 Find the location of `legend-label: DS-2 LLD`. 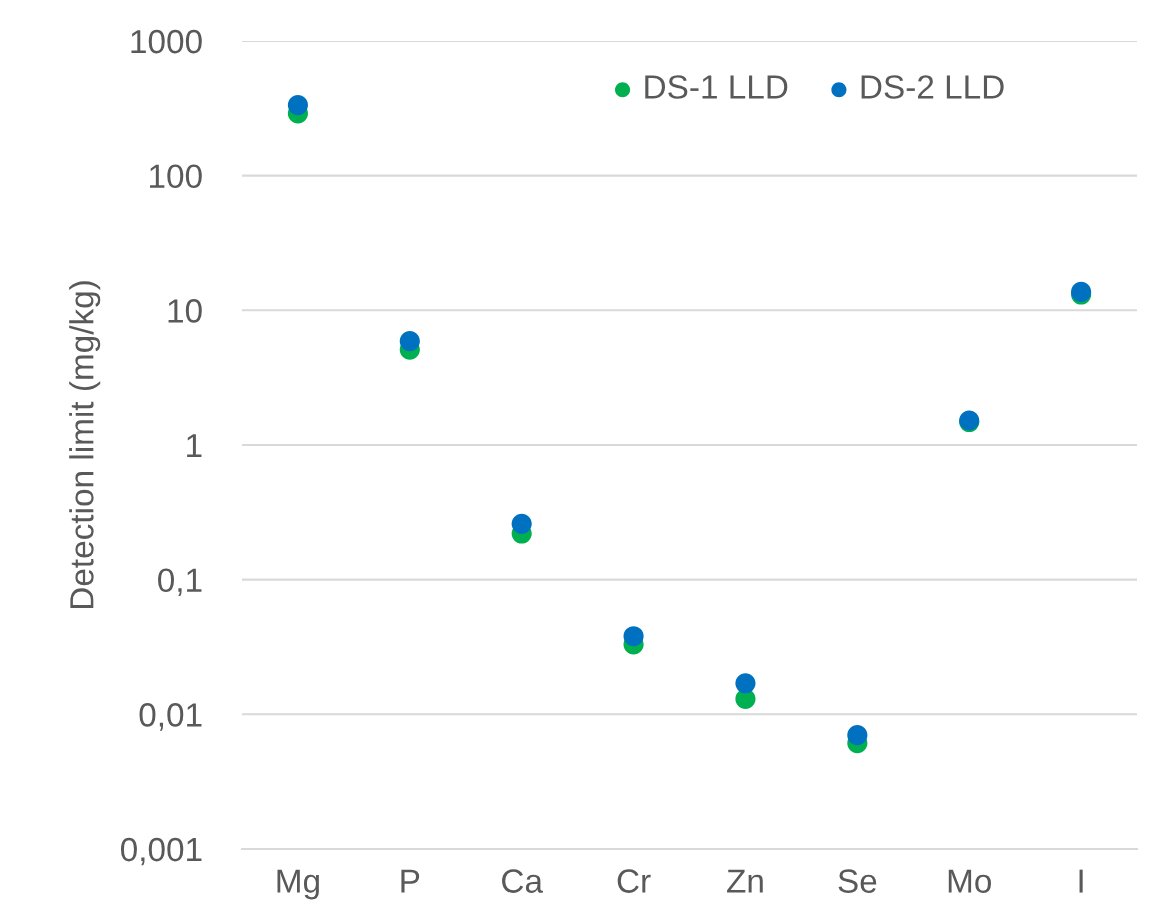

legend-label: DS-2 LLD is located at coordinates (932, 87).